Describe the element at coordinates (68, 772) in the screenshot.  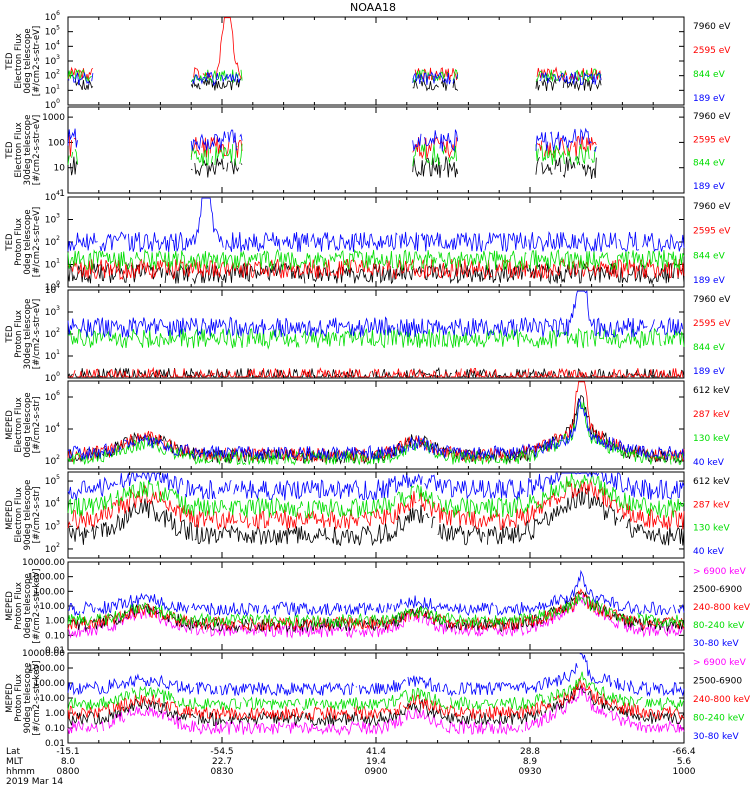
I see `footer-value: 0800` at that location.